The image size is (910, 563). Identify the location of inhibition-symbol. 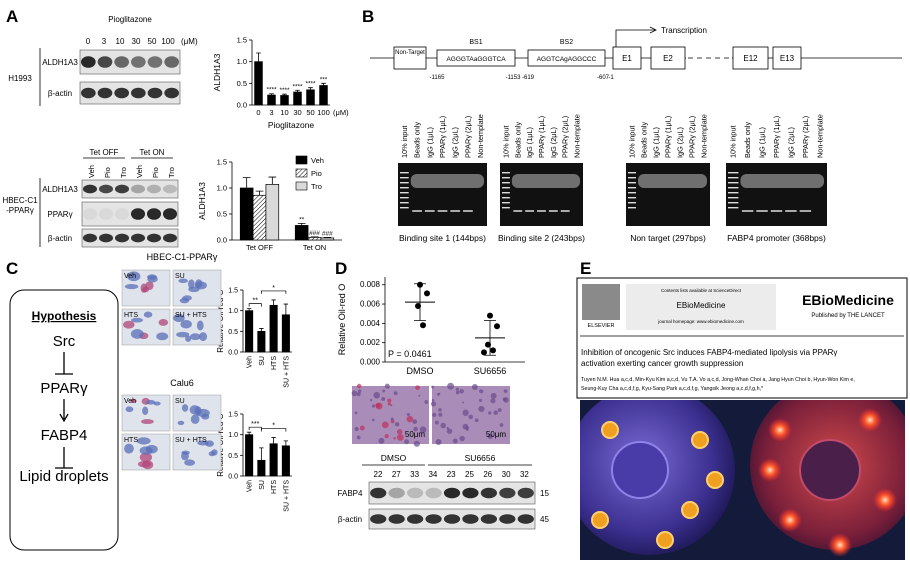
(64, 458).